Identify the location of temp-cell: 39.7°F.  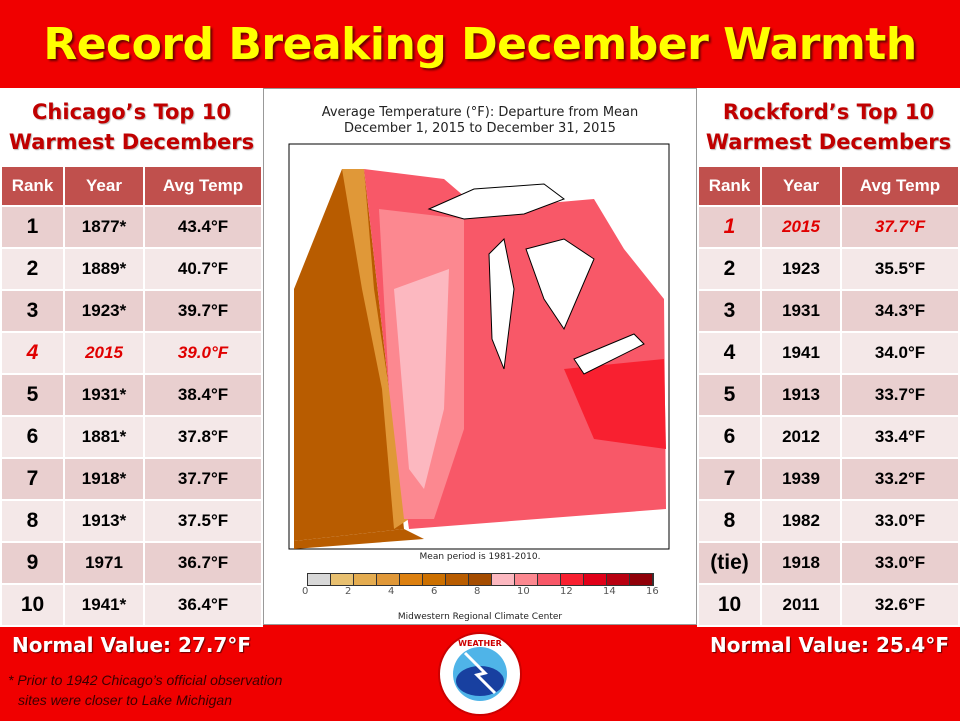
(203, 311).